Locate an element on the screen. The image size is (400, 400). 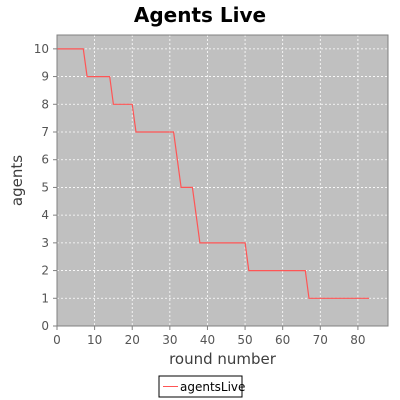
x-tick-label: 10 is located at coordinates (94, 340).